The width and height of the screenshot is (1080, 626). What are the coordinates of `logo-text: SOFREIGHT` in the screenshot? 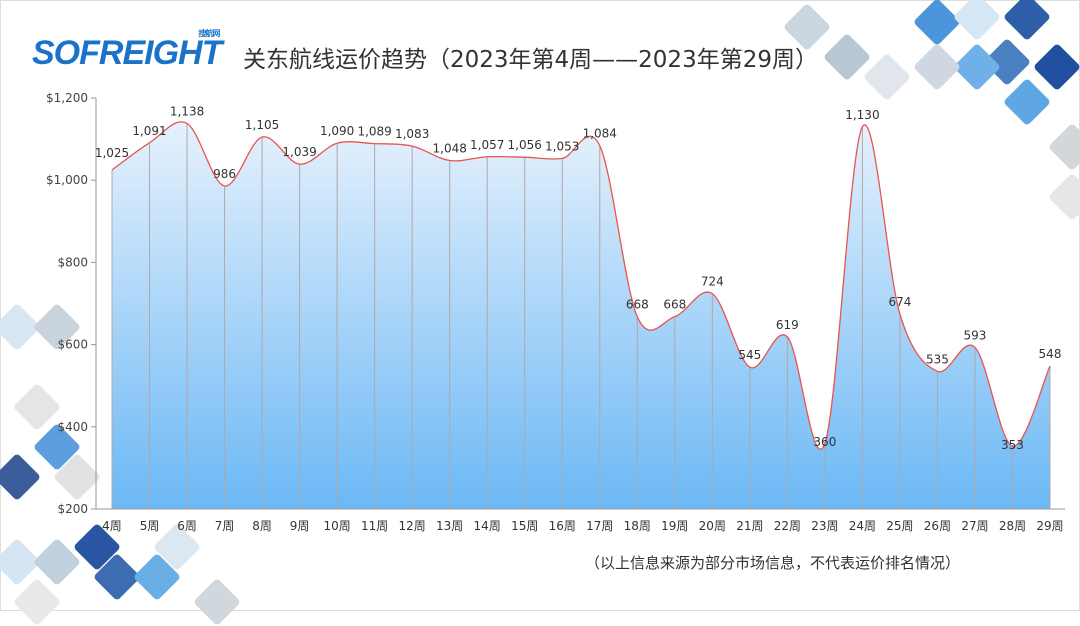 It's located at (127, 53).